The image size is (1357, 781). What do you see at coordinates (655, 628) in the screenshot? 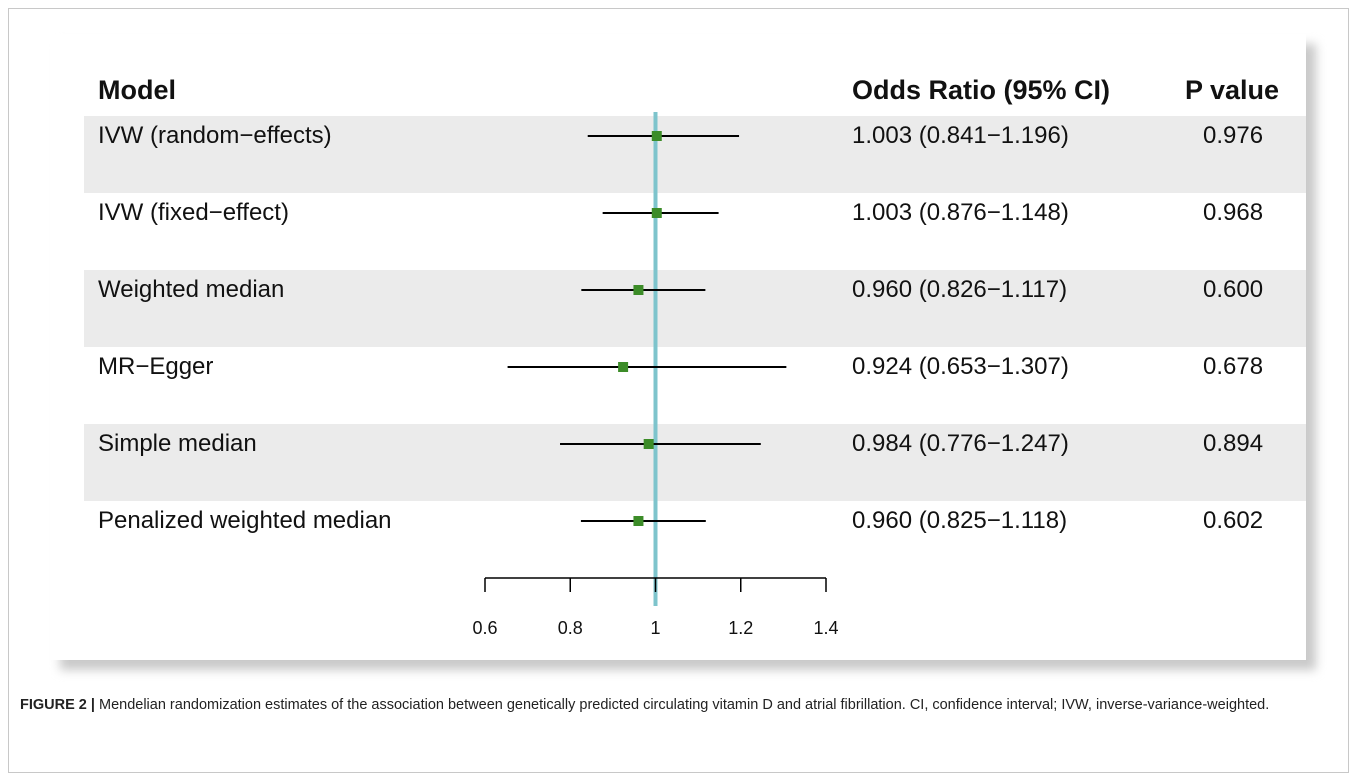
I see `x-tick-label: 1` at bounding box center [655, 628].